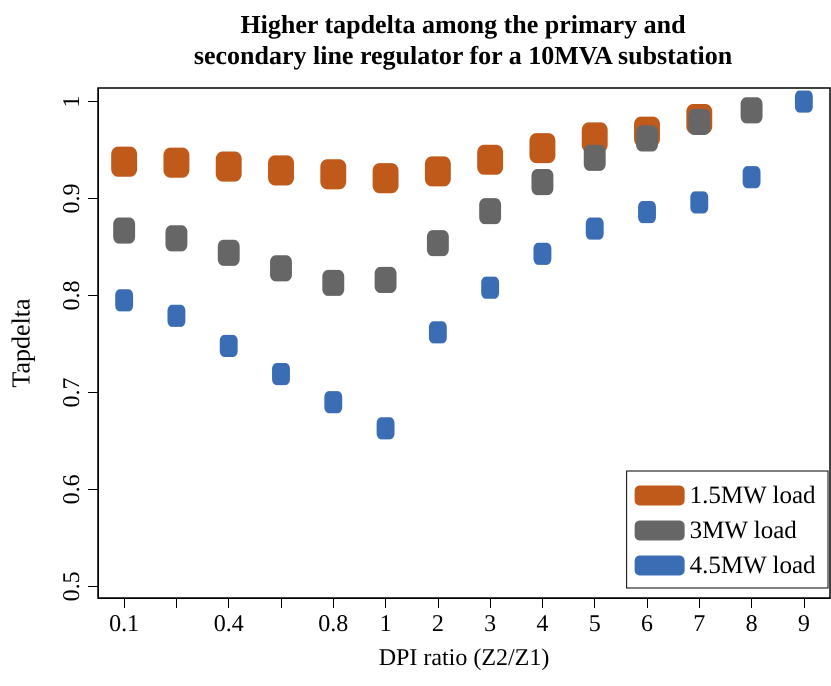 The image size is (831, 686). What do you see at coordinates (21, 343) in the screenshot?
I see `y-axis-title: Tapdelta` at bounding box center [21, 343].